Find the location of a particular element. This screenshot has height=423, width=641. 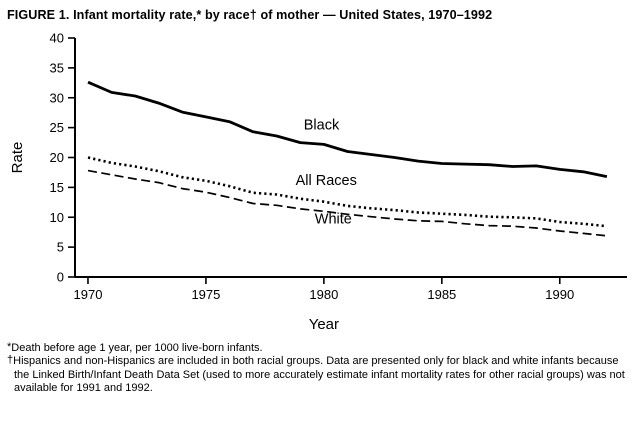

x-tick-label: 1970 is located at coordinates (88, 294).